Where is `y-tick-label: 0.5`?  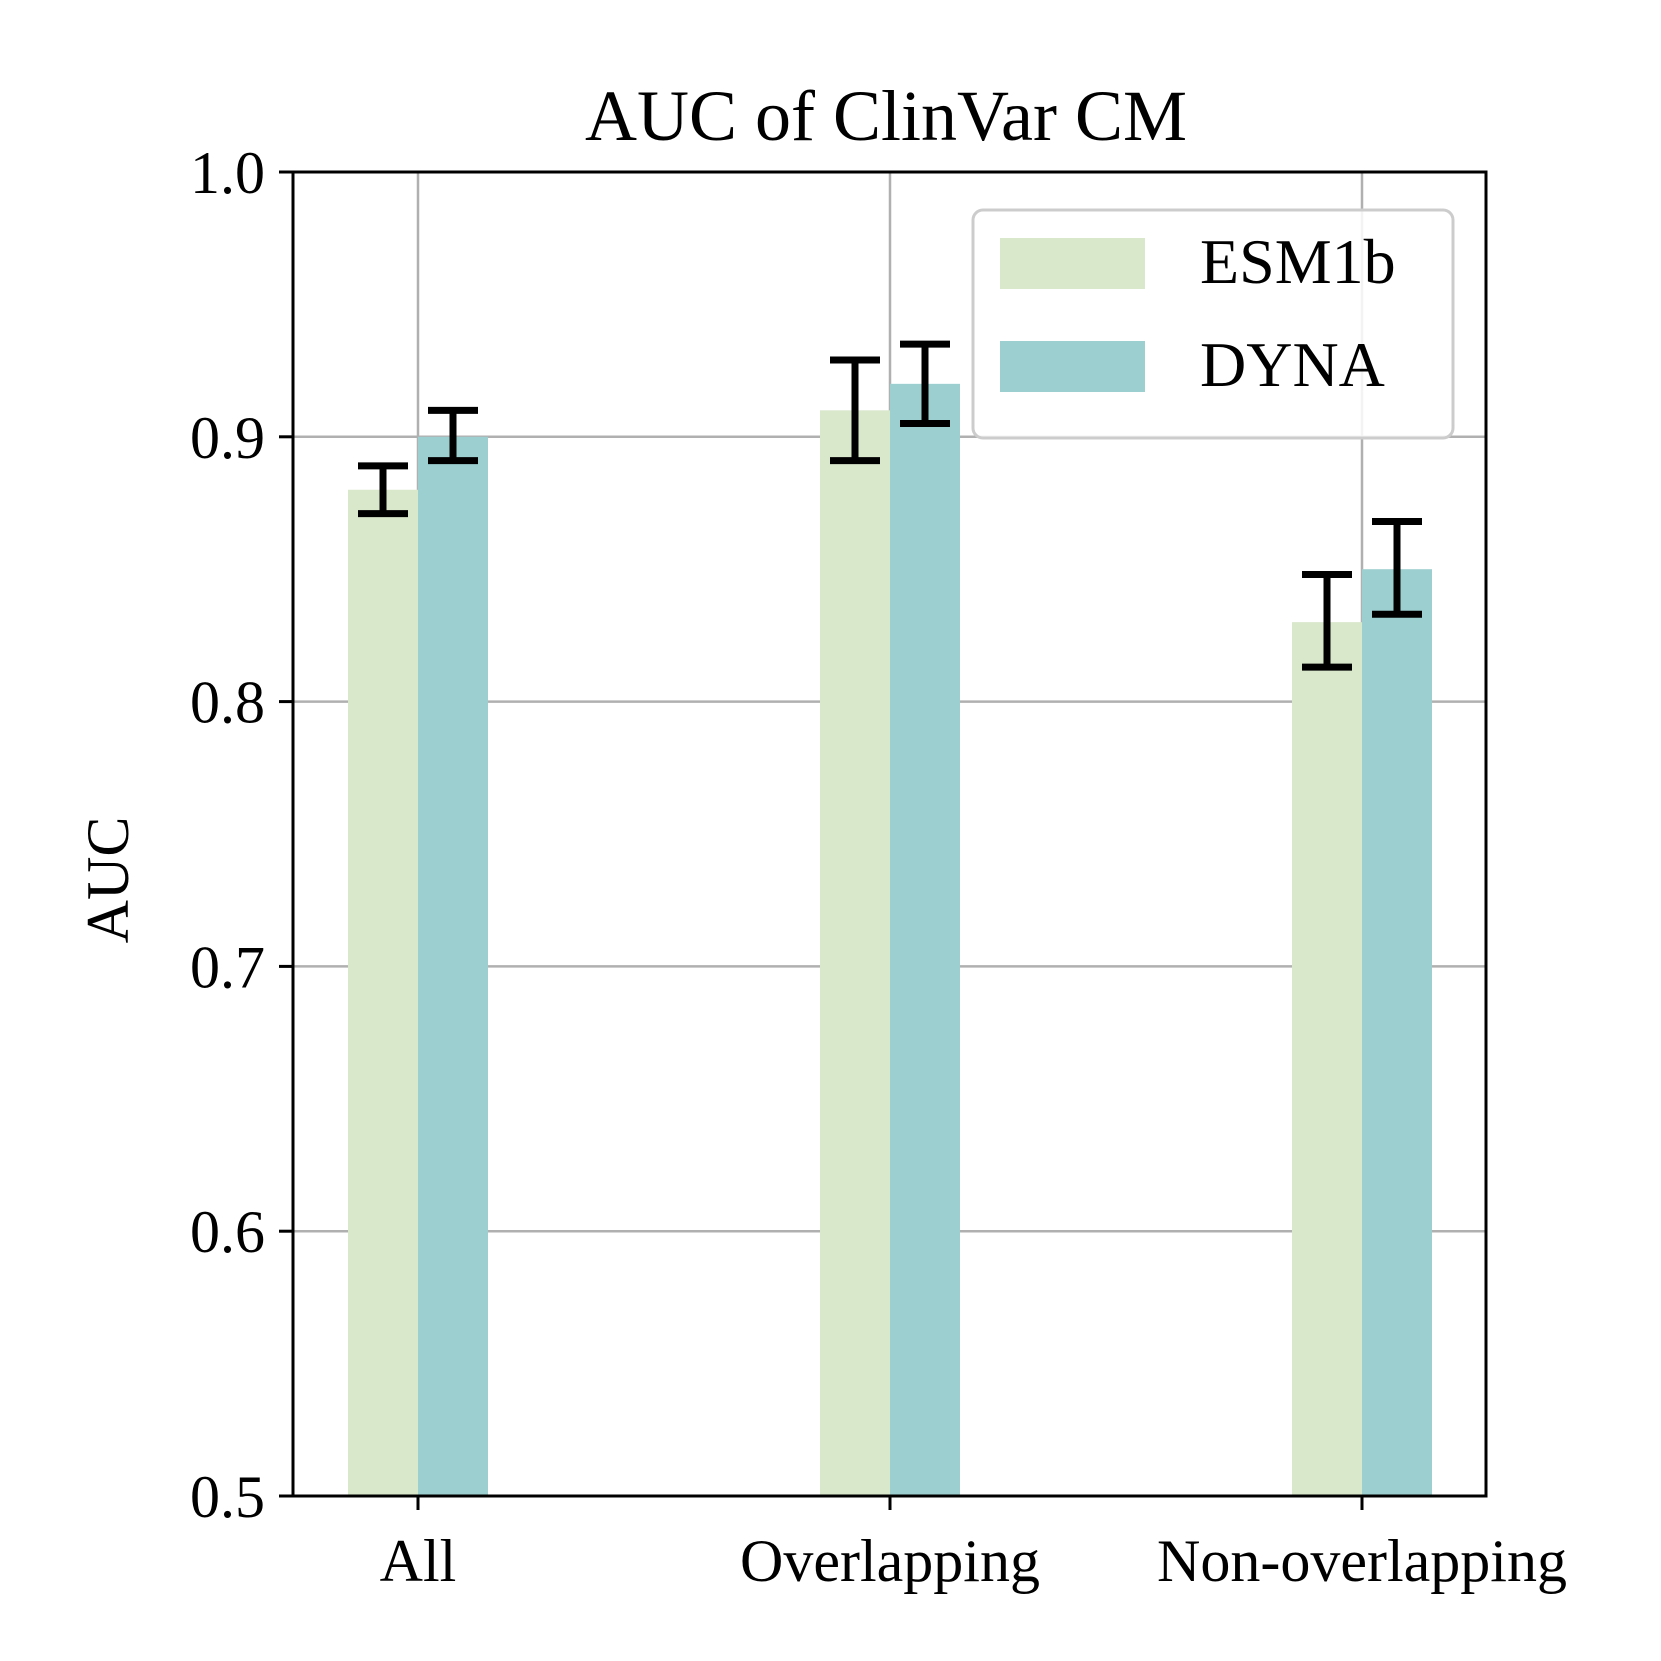
y-tick-label: 0.5 is located at coordinates (227, 1497).